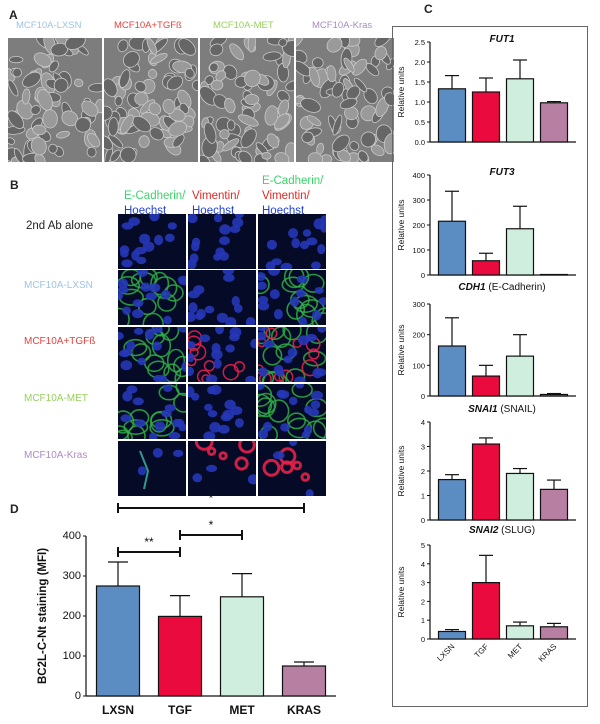 The height and width of the screenshot is (724, 600). Describe the element at coordinates (486, 90) in the screenshot. I see `chart-fut1: 0.0 0.5 1.0 1.5 2.0 2.5 Relative units FUT1` at that location.